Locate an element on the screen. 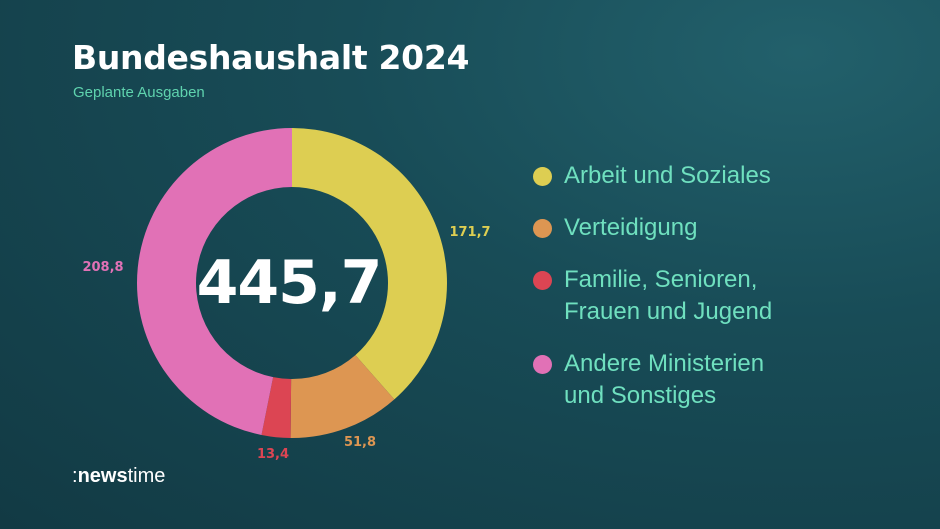  legend-label-line: Verteidigung is located at coordinates (631, 227).